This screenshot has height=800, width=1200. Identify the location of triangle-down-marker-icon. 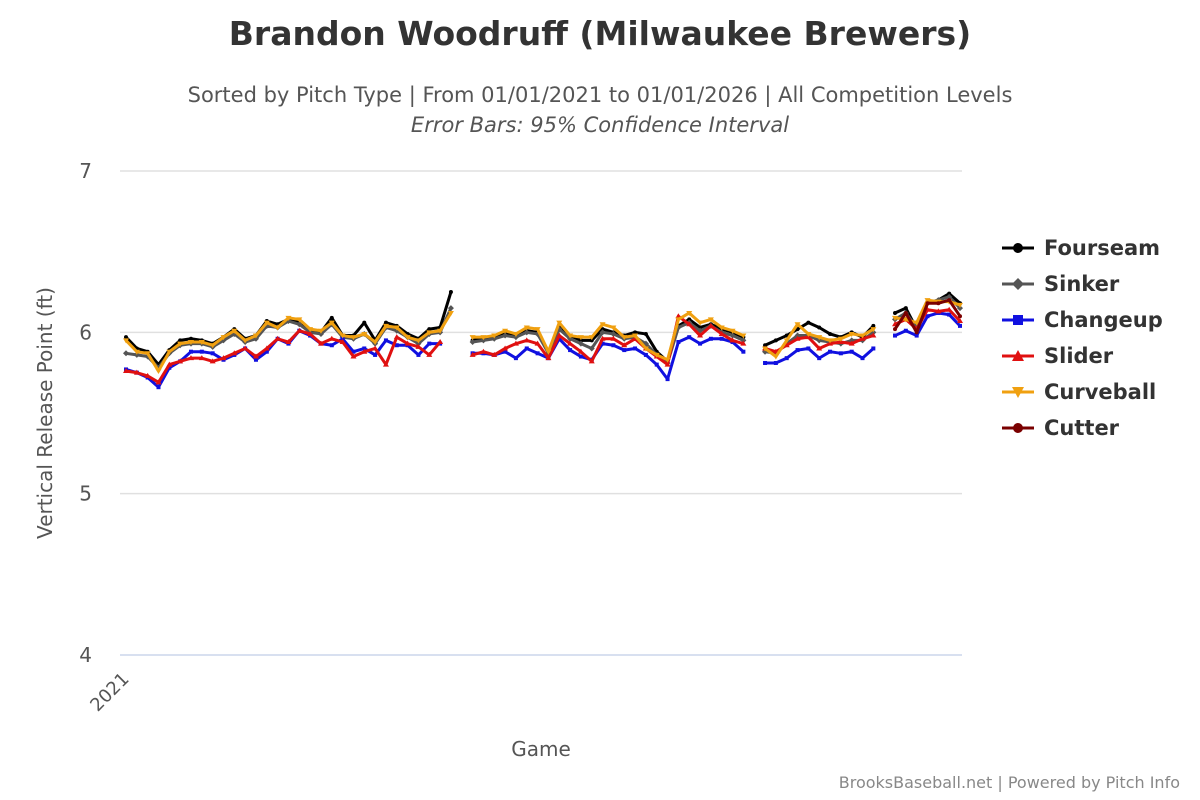
(1018, 392).